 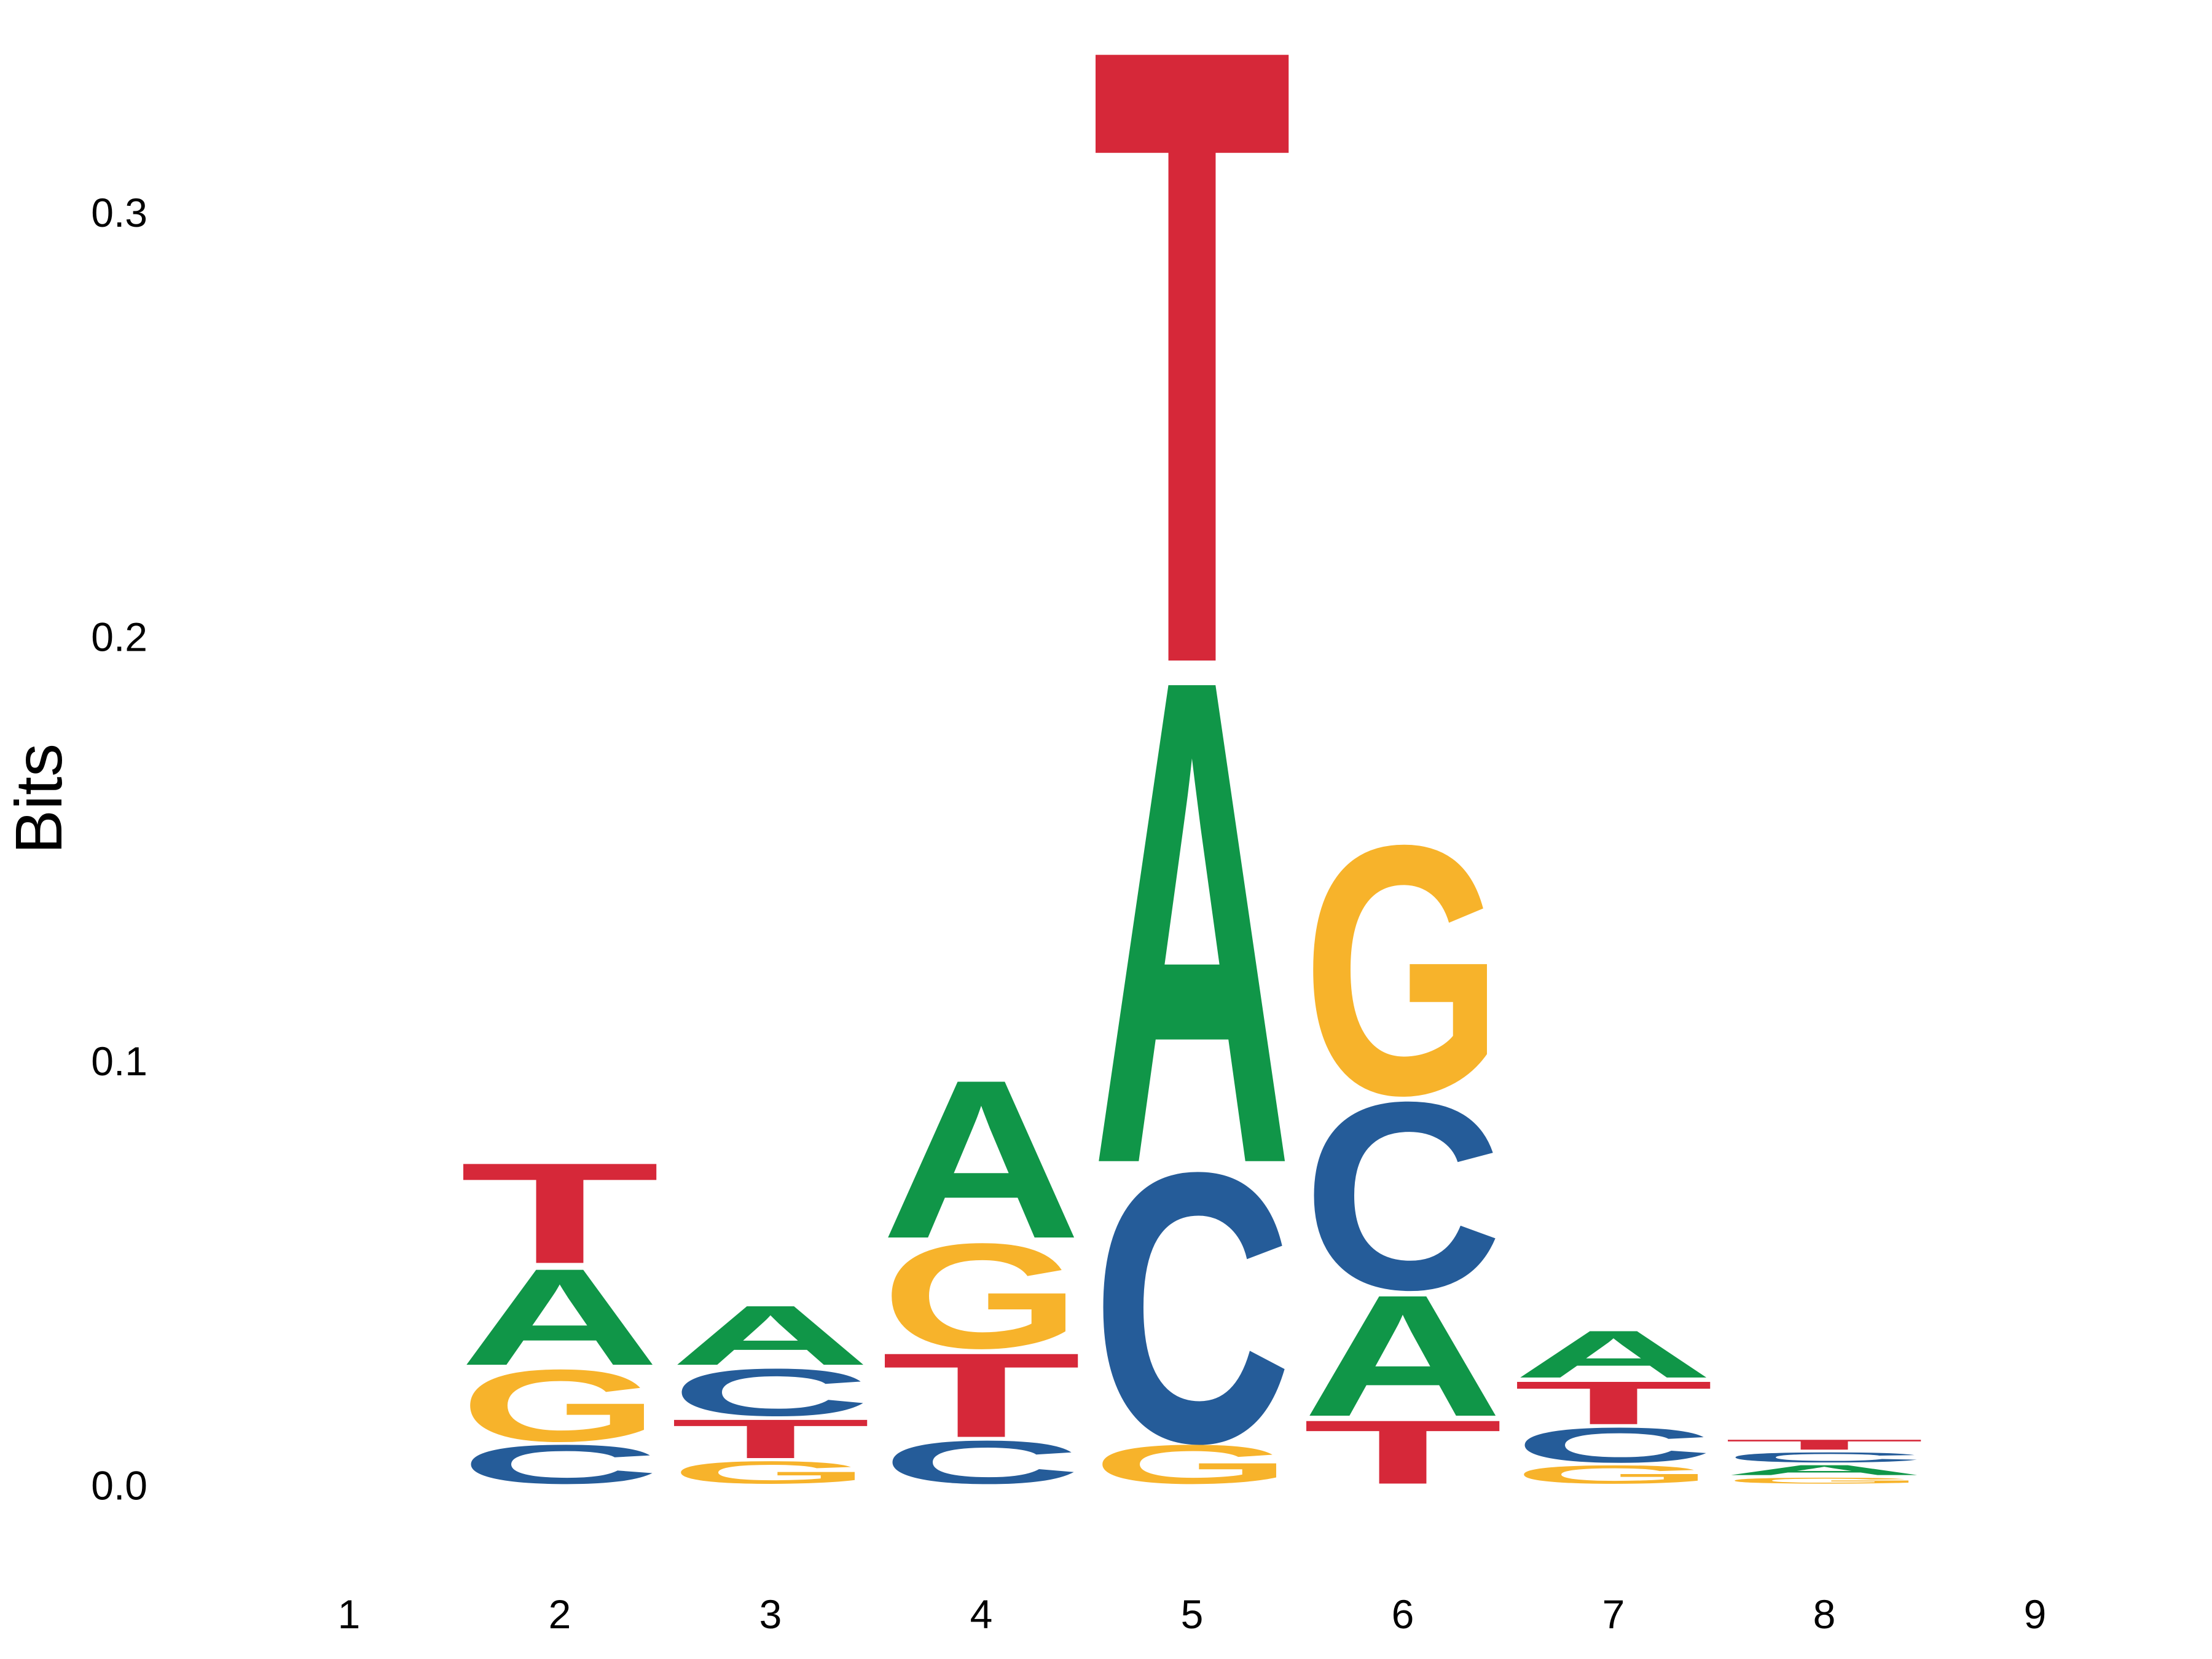 I want to click on x-tick-label: 1, so click(x=349, y=1614).